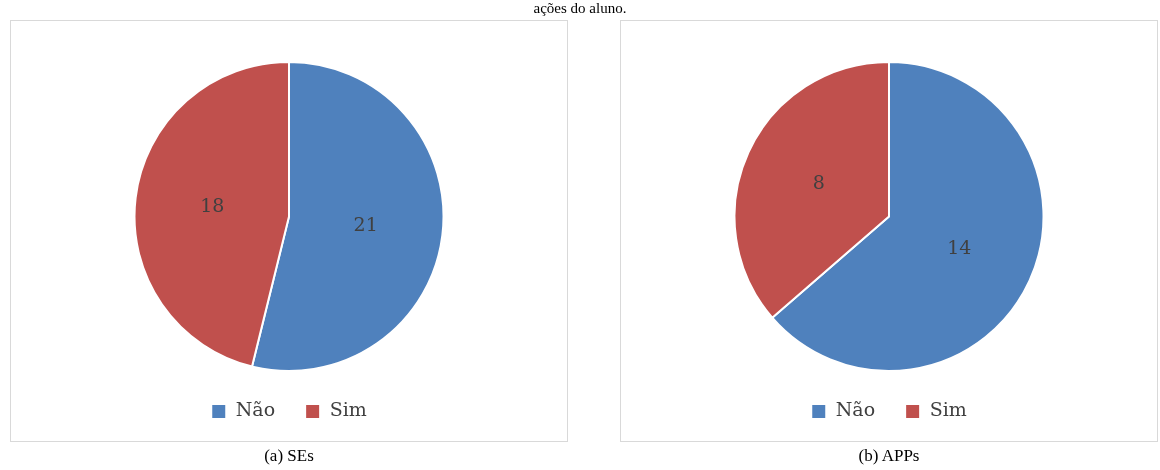 The image size is (1160, 470). Describe the element at coordinates (212, 205) in the screenshot. I see `data-label: 18` at that location.